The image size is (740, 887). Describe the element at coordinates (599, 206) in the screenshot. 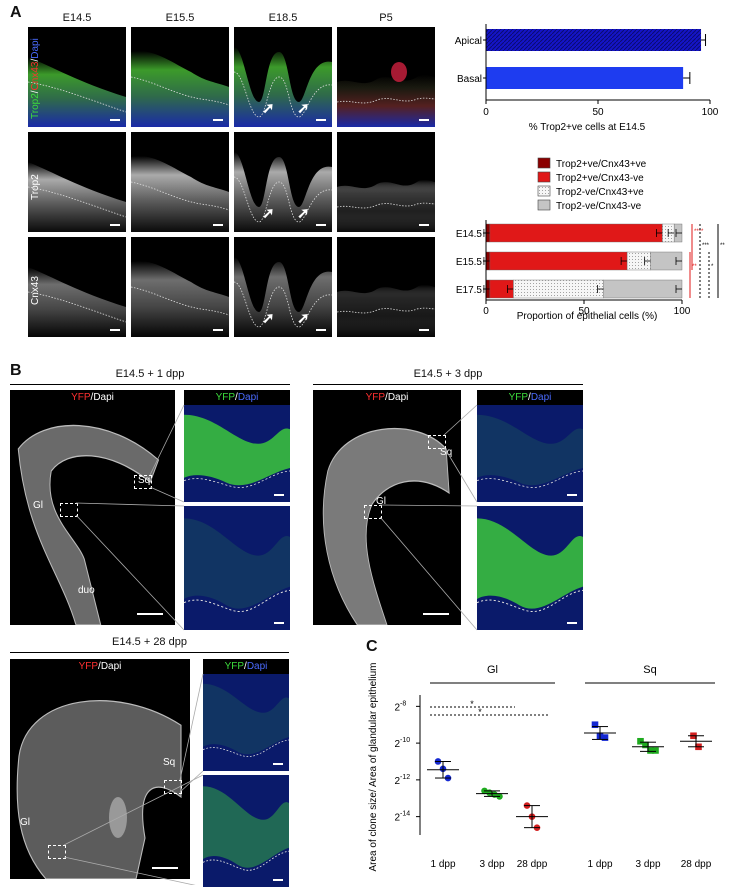

I see `legend-label-3: Trop2-ve/Cnx43-ve` at that location.